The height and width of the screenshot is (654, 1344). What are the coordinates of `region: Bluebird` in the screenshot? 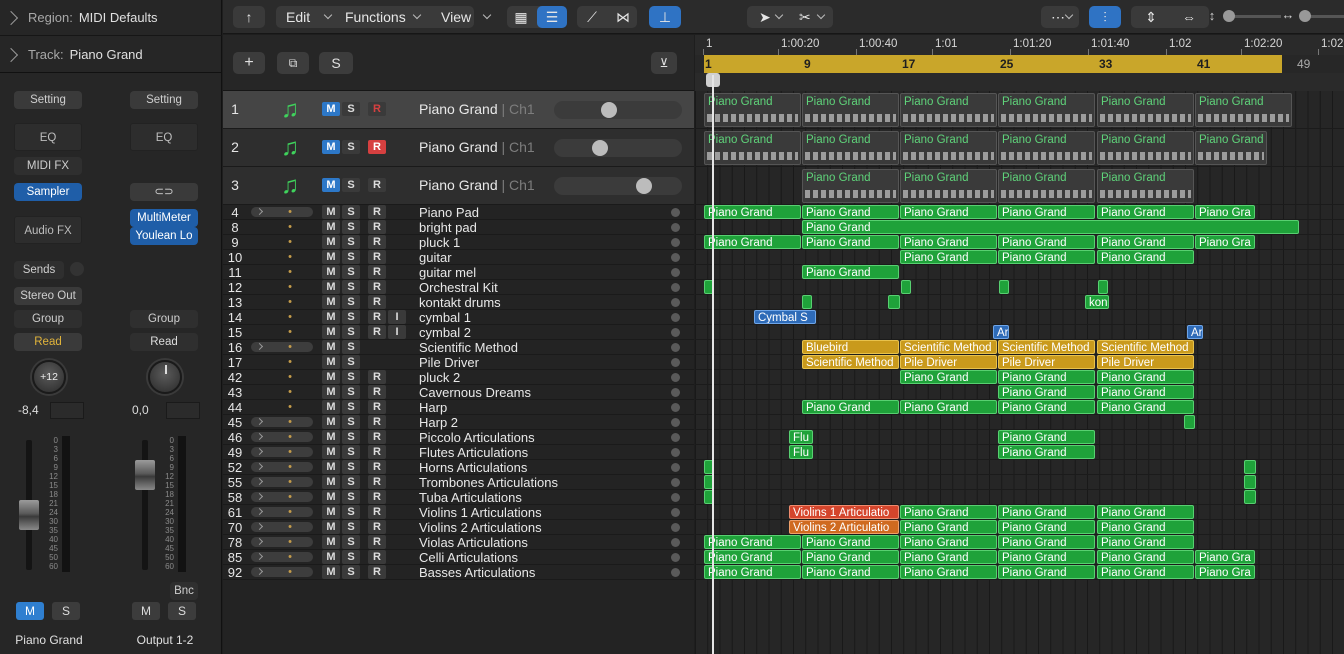 It's located at (850, 347).